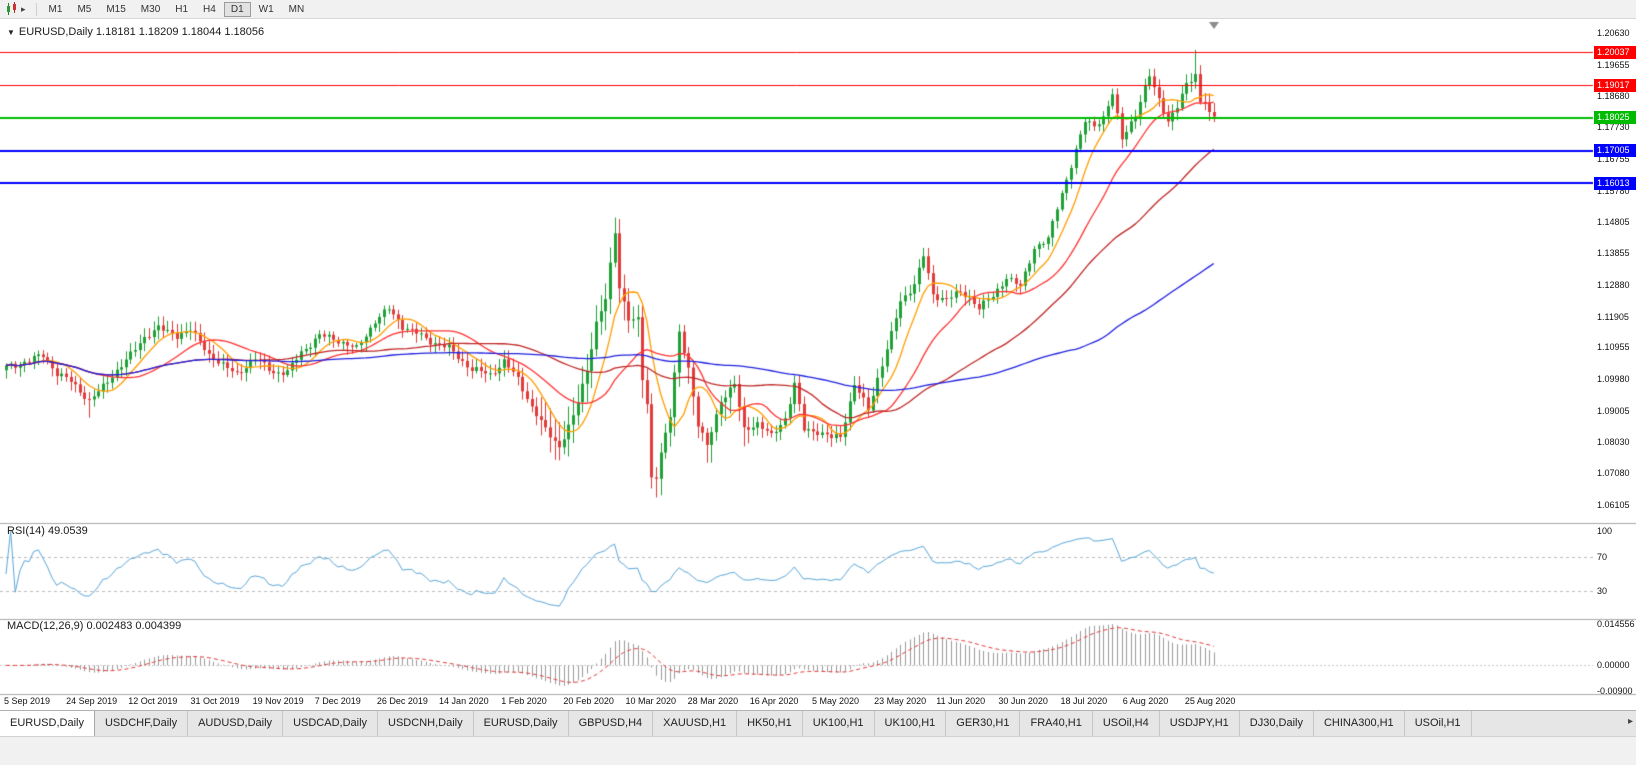  I want to click on candlestick-chart-icon, so click(12, 9).